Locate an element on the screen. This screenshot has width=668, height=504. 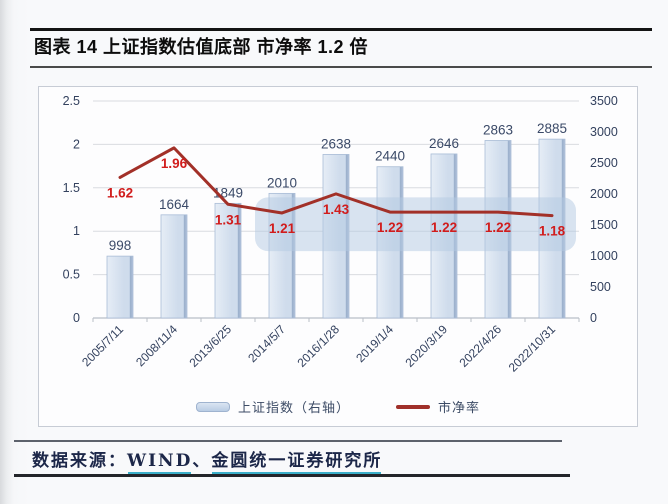
left-axis-tick-label: 2.5 is located at coordinates (71, 101).